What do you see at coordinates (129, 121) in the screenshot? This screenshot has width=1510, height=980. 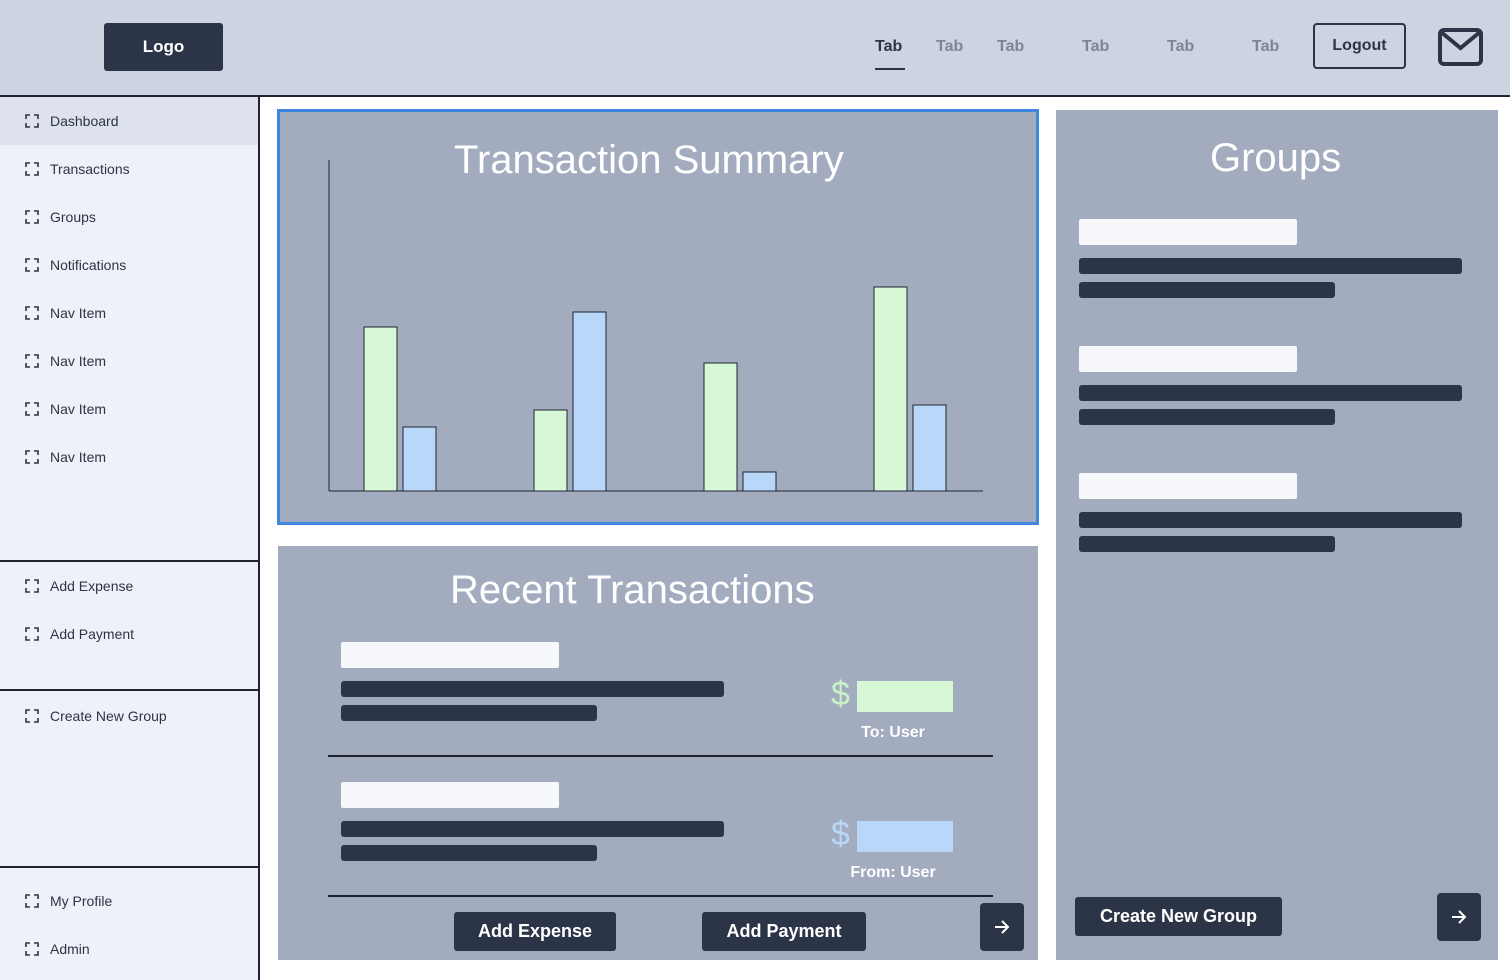 I see `sidebar-item-dashboard: Dashboard` at bounding box center [129, 121].